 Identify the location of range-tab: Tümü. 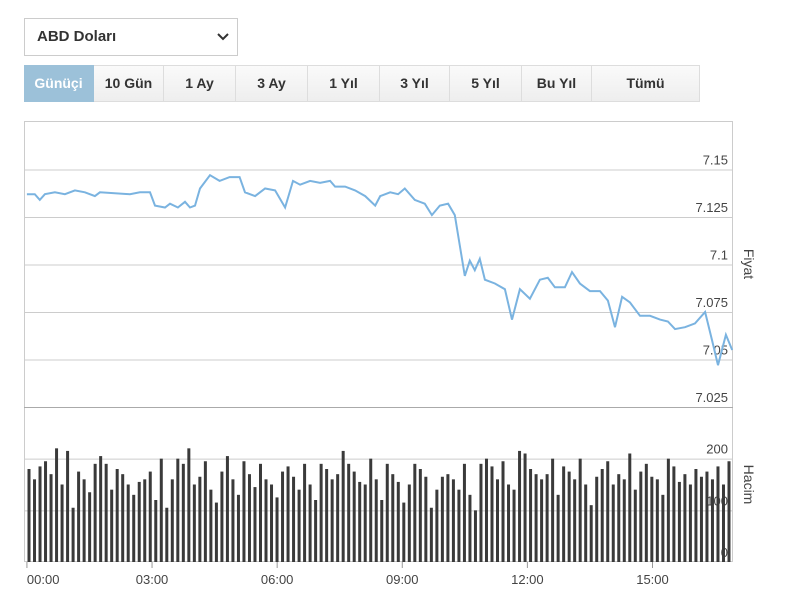
(646, 83).